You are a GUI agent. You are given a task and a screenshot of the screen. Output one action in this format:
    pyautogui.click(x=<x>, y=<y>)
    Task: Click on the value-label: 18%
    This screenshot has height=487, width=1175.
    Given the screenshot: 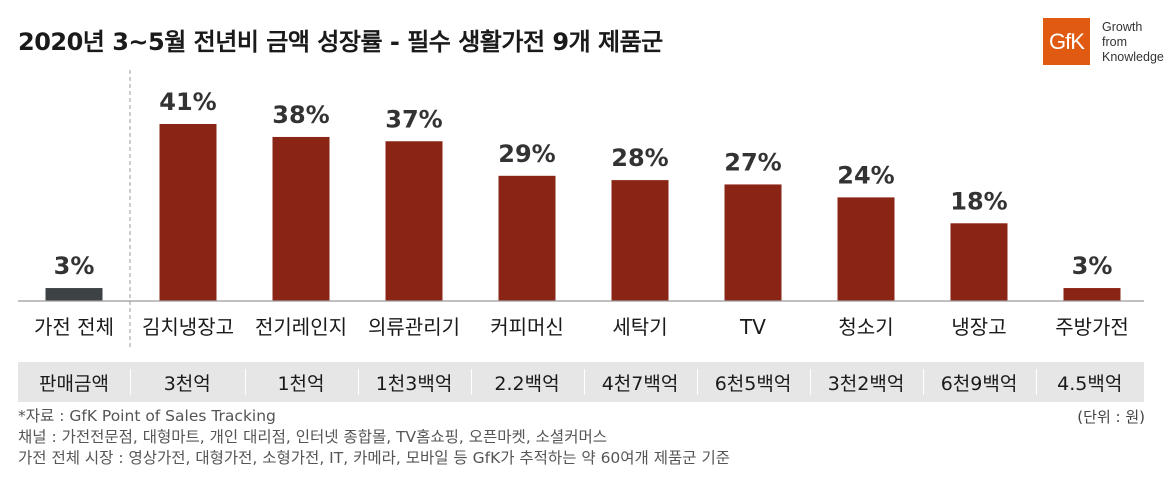 What is the action you would take?
    pyautogui.click(x=978, y=201)
    